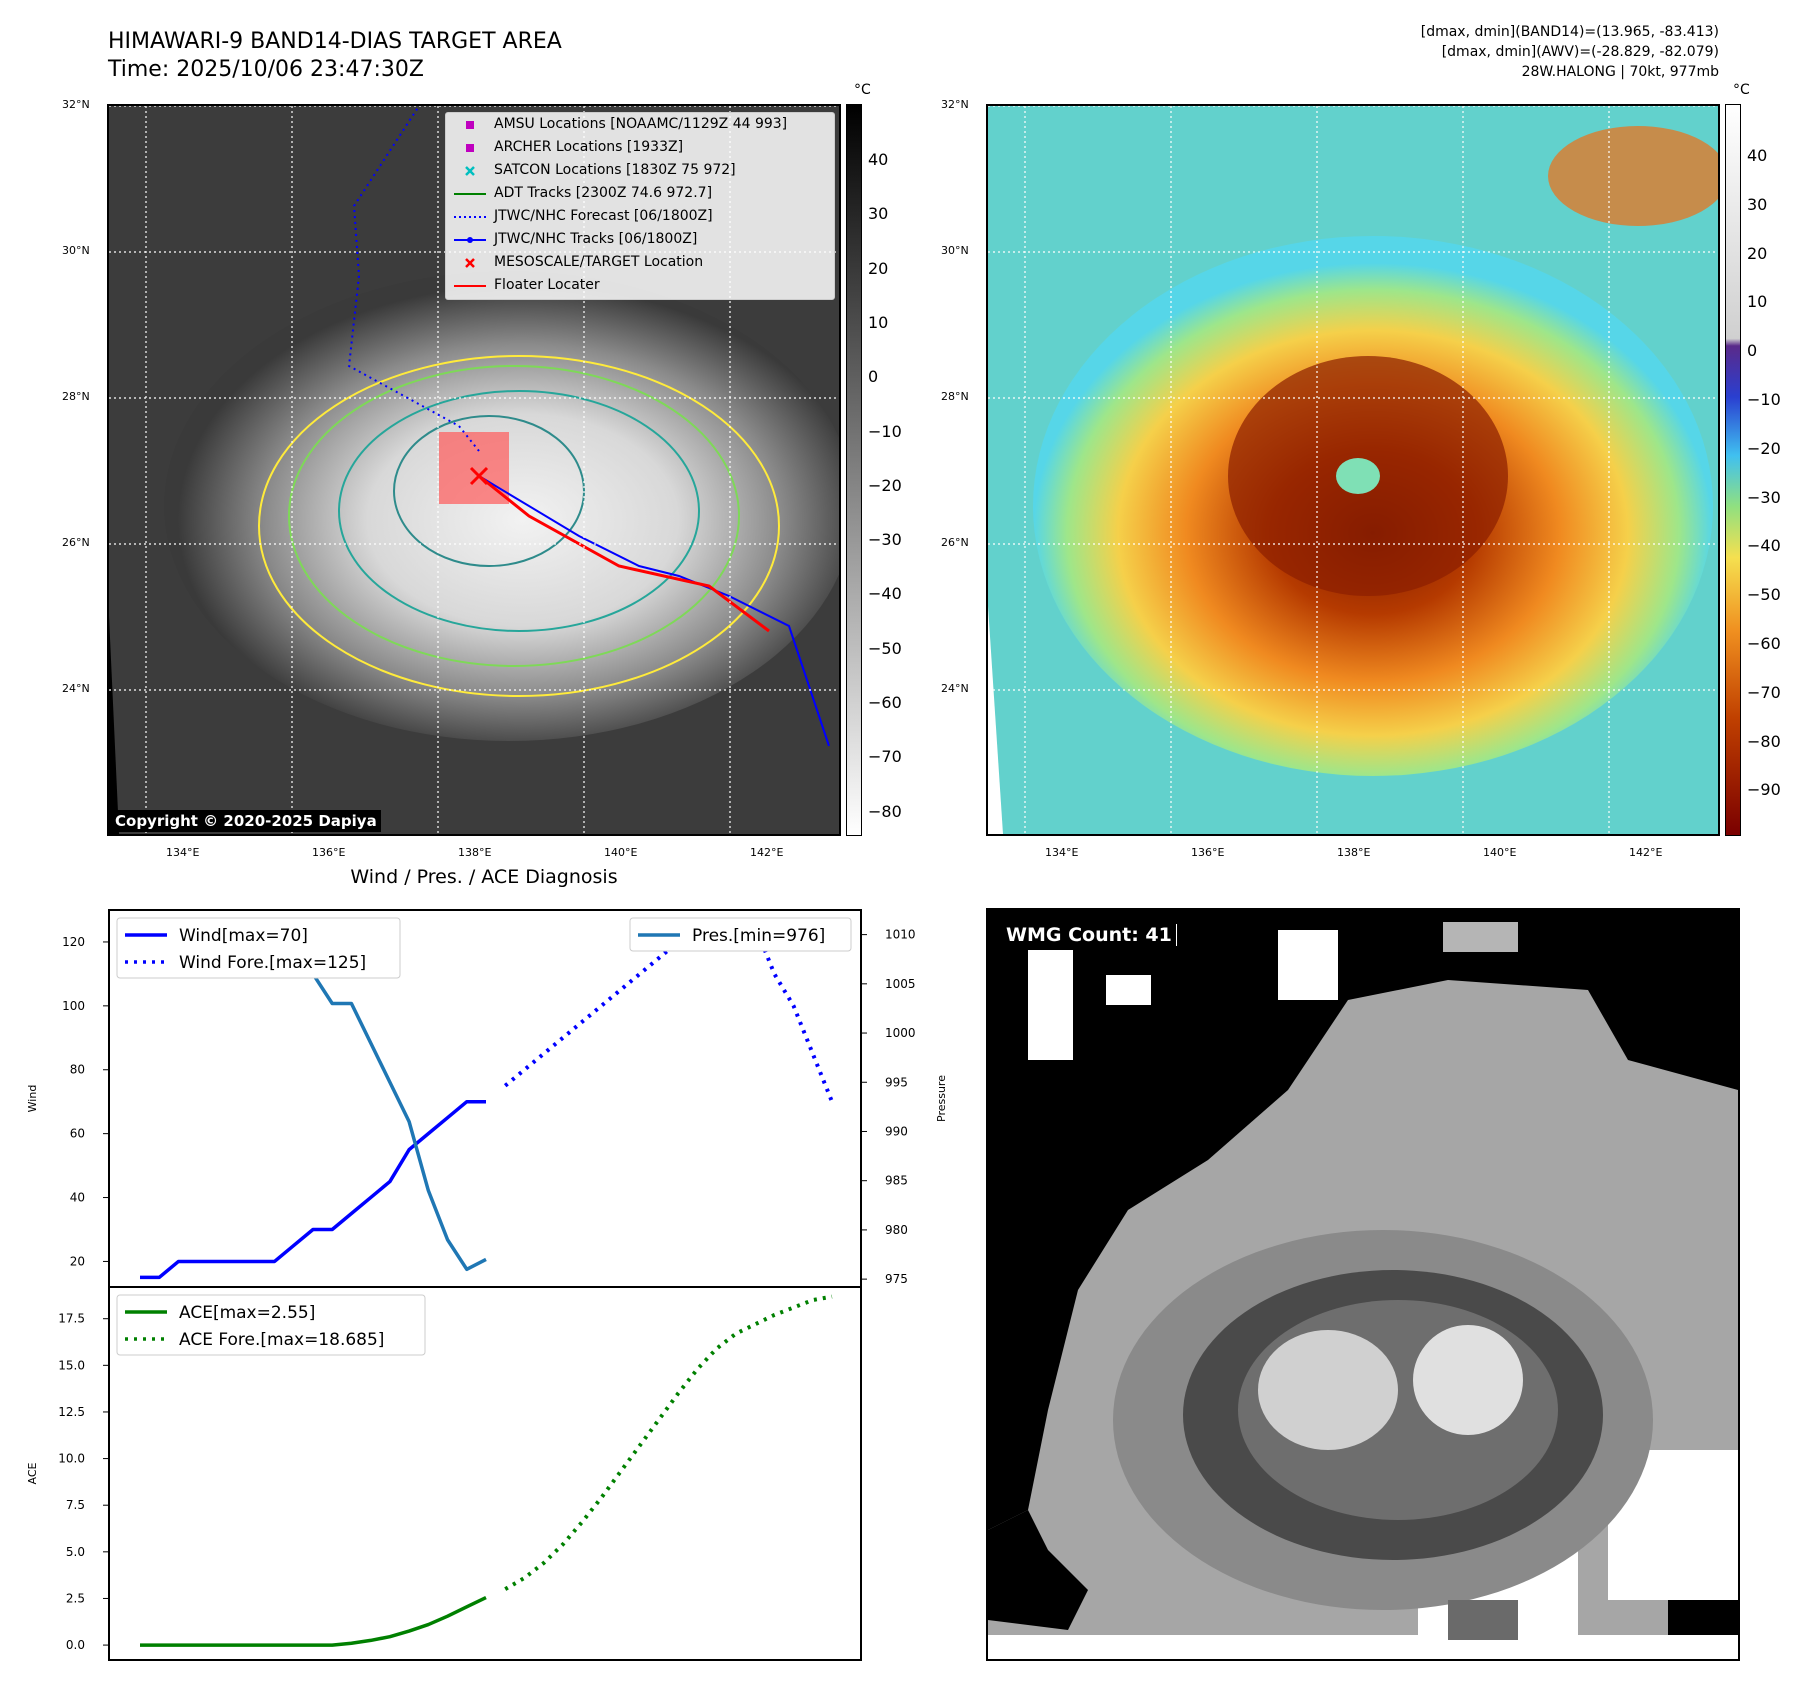 Image resolution: width=1801 pixels, height=1693 pixels. I want to click on ir-colorbar-unit: °C, so click(862, 90).